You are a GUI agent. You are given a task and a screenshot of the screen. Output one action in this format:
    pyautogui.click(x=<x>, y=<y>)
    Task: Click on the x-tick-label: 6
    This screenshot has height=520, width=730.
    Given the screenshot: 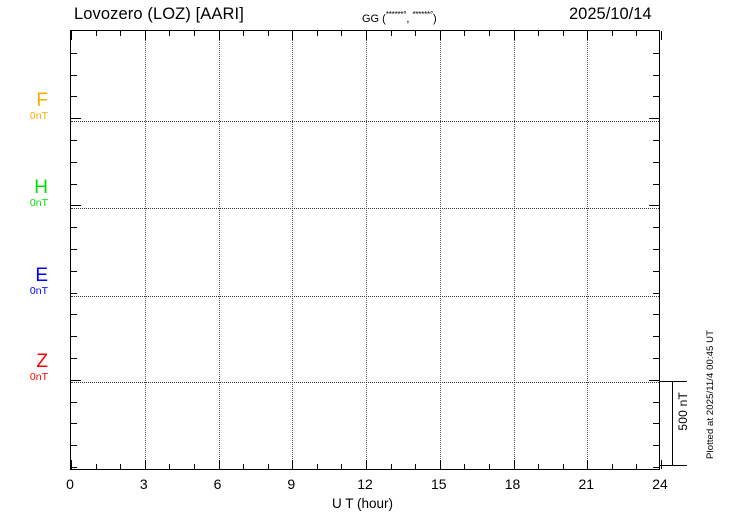 What is the action you would take?
    pyautogui.click(x=217, y=484)
    